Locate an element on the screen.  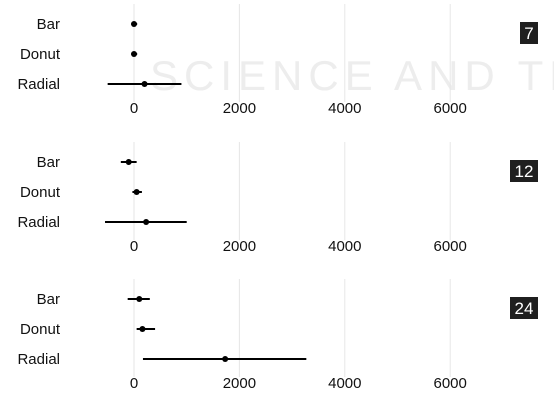
facet-badge-label: 12 is located at coordinates (524, 171).